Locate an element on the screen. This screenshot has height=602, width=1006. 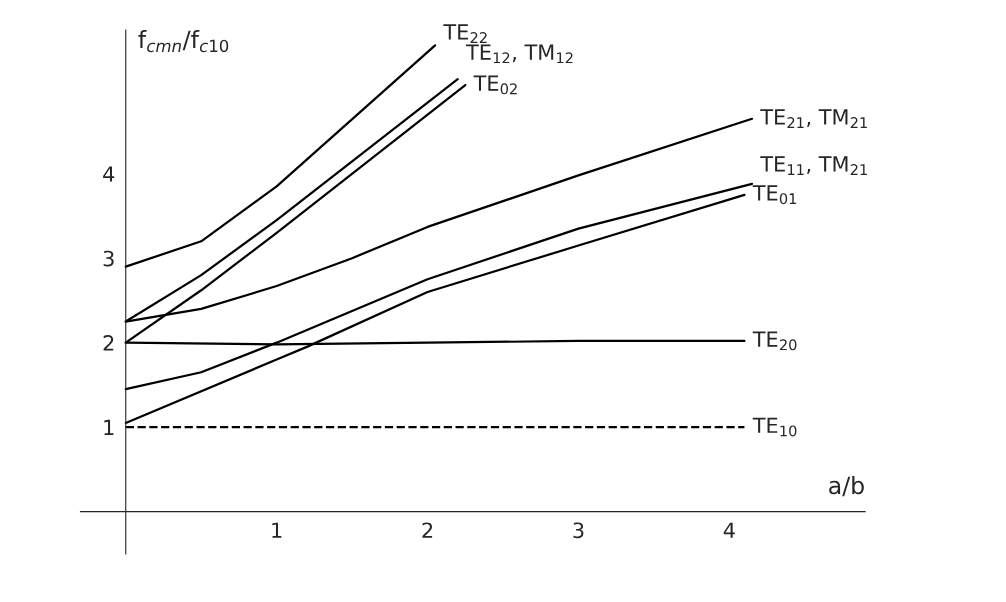
x-tick-label: 4 is located at coordinates (729, 530).